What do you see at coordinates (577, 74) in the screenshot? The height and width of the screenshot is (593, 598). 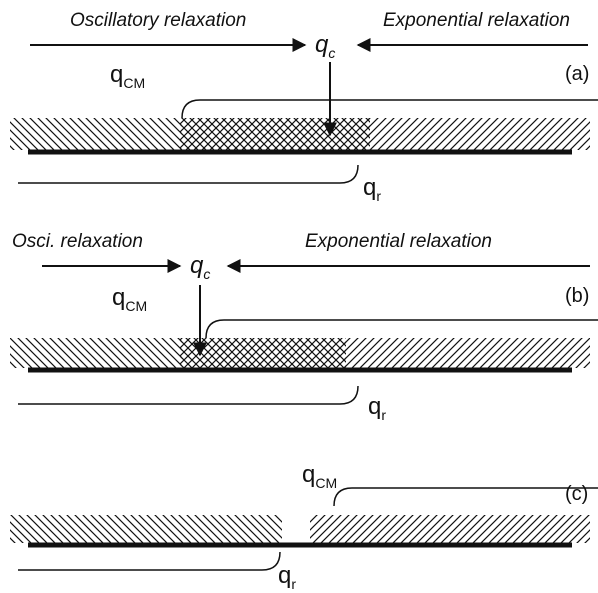 I see `panel-tag: (a)` at bounding box center [577, 74].